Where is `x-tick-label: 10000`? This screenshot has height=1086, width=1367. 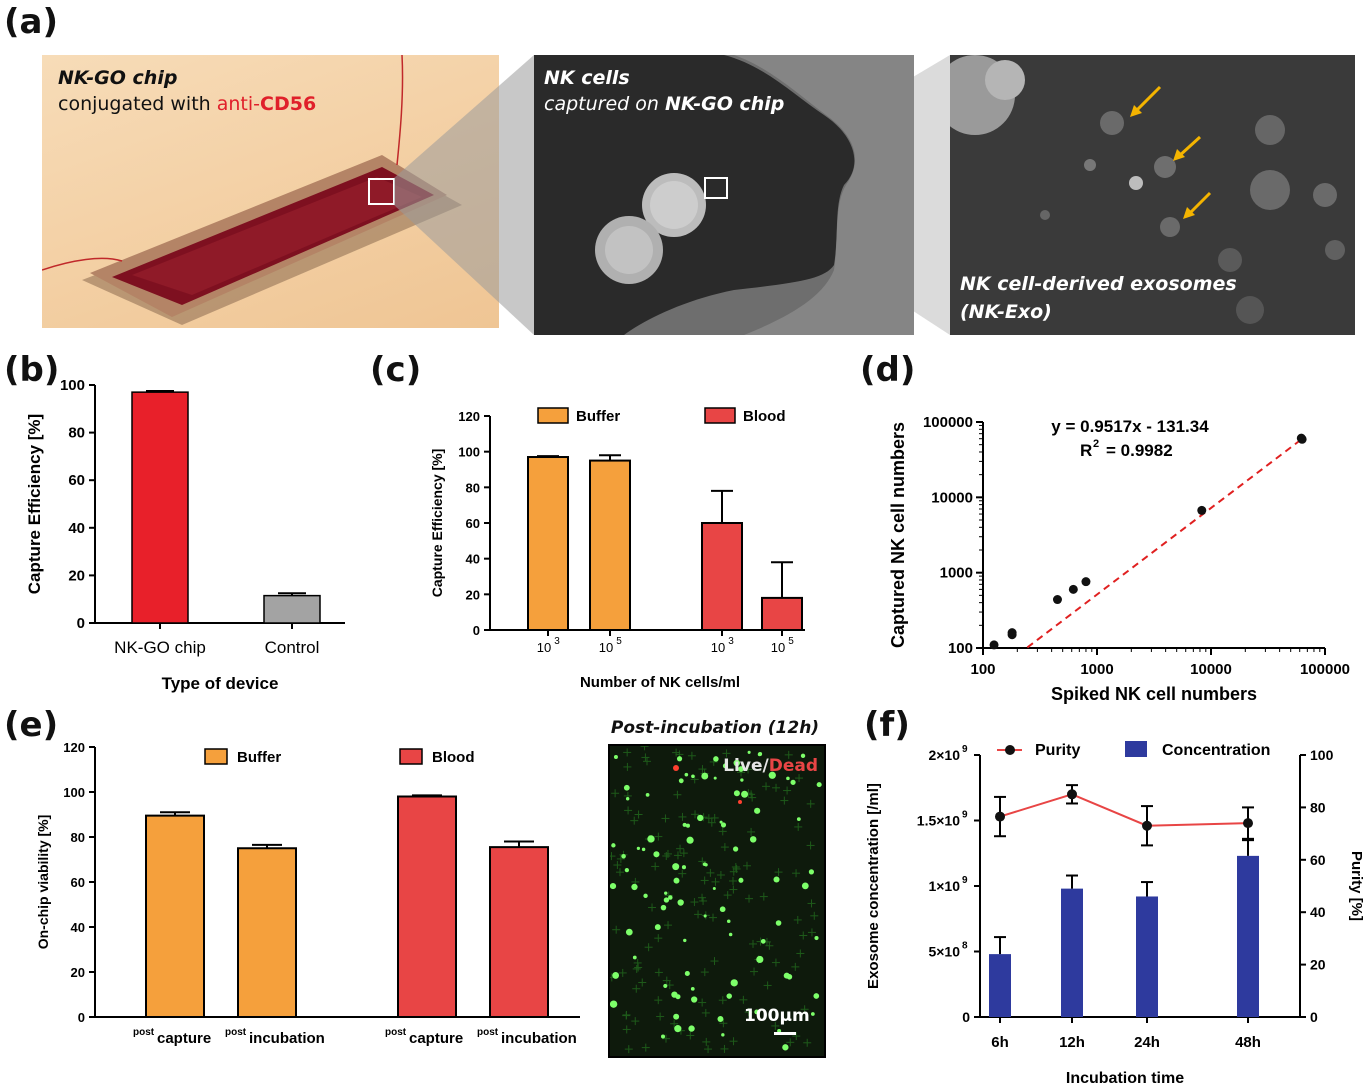
x-tick-label: 10000 is located at coordinates (1211, 669).